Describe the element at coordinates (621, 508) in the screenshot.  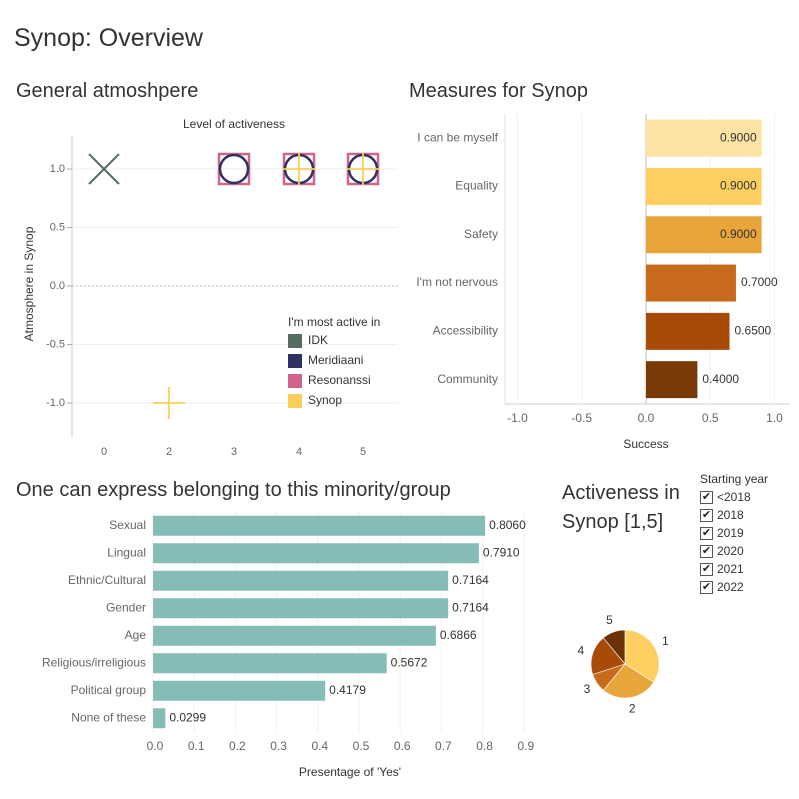
I see `activeness-section-title: Activeness in Synop [1,5]` at that location.